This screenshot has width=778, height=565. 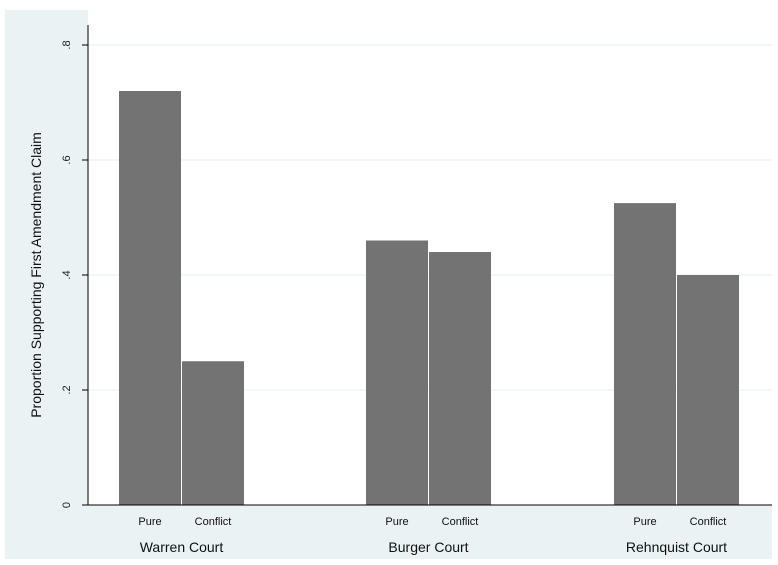 What do you see at coordinates (67, 159) in the screenshot?
I see `y-tick-label: .6` at bounding box center [67, 159].